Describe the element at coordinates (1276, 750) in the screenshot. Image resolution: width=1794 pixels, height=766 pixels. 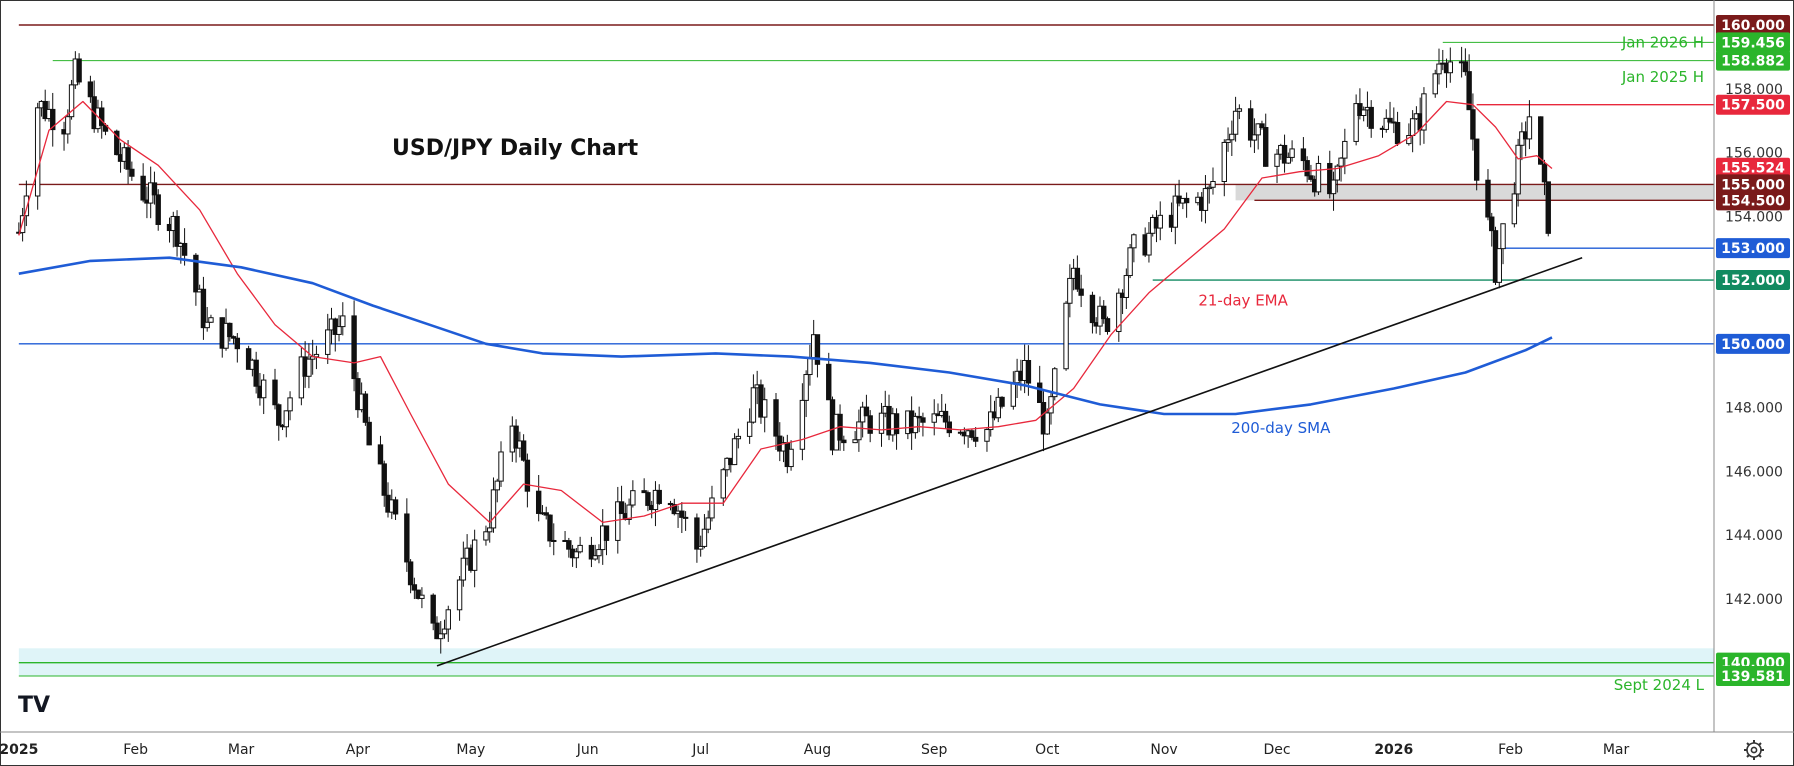
I see `time-tick-label: Dec` at that location.